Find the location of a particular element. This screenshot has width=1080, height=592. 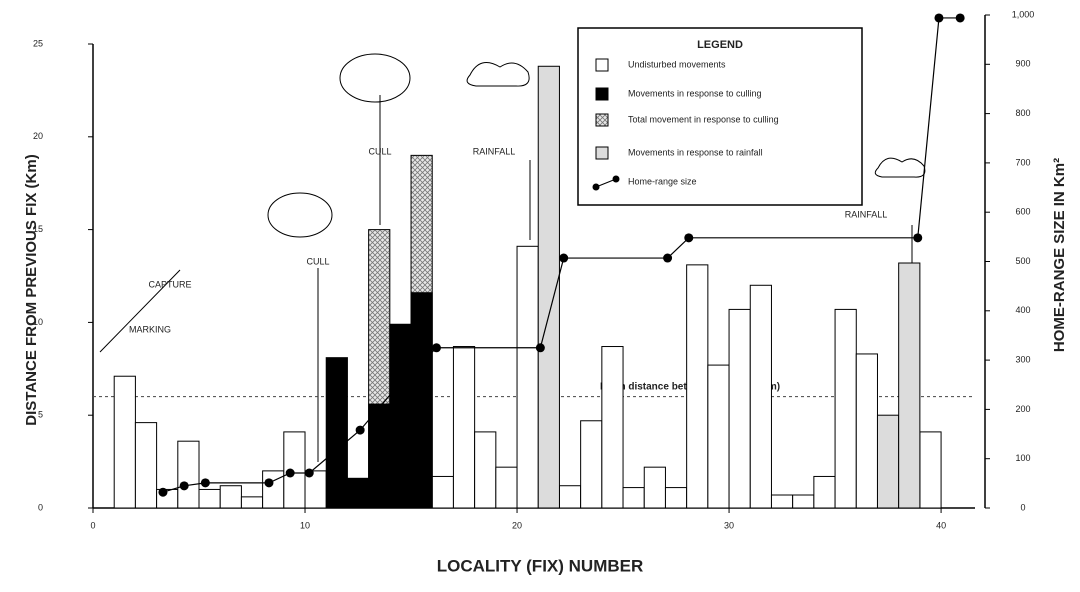

y2-tick-label: 600 is located at coordinates (1022, 212).